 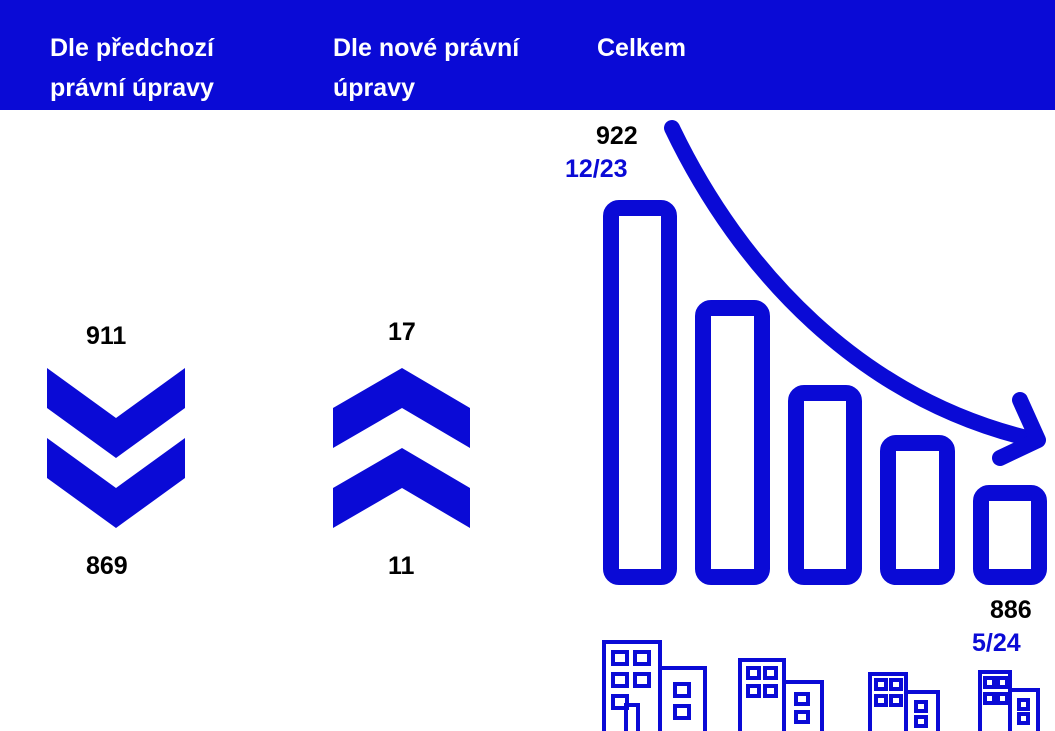 I want to click on count: 922, so click(x=617, y=136).